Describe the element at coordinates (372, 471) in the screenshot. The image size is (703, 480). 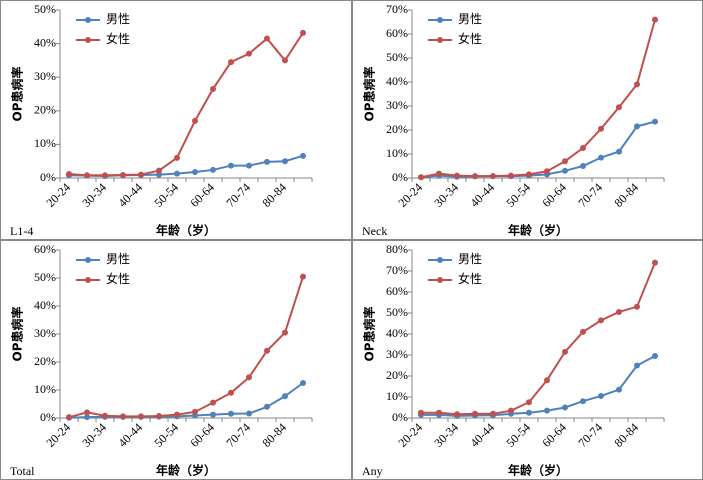
I see `panel-title: Any` at that location.